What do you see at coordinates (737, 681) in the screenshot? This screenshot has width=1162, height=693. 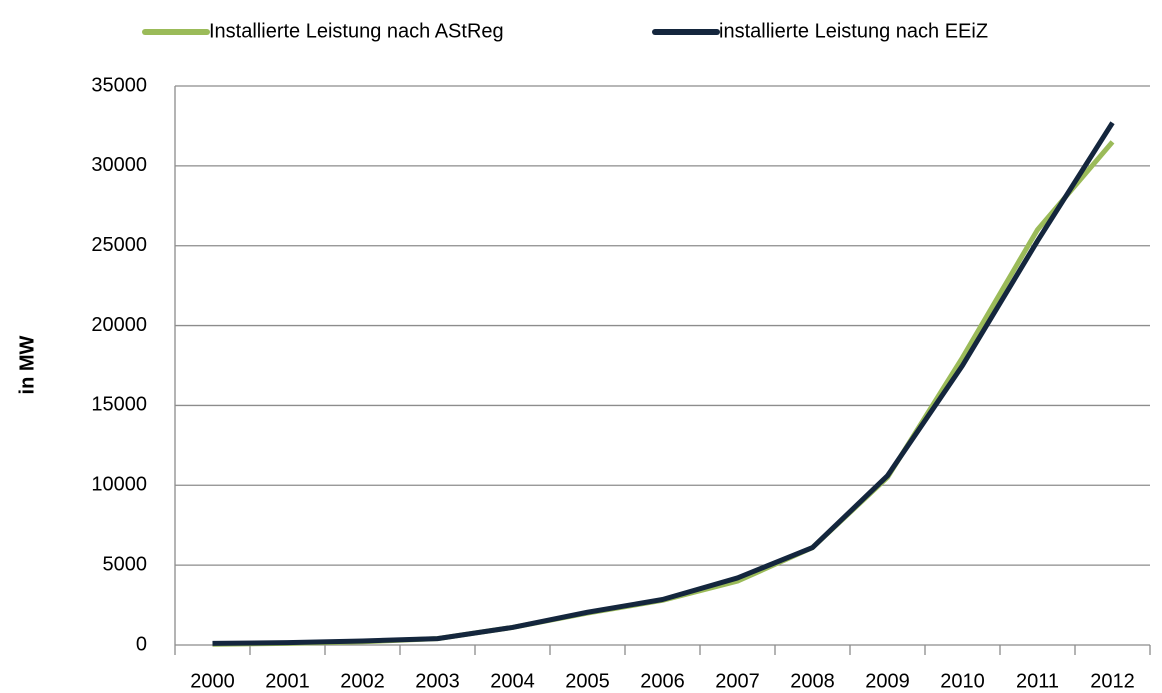 I see `x-tick-label: 2007` at bounding box center [737, 681].